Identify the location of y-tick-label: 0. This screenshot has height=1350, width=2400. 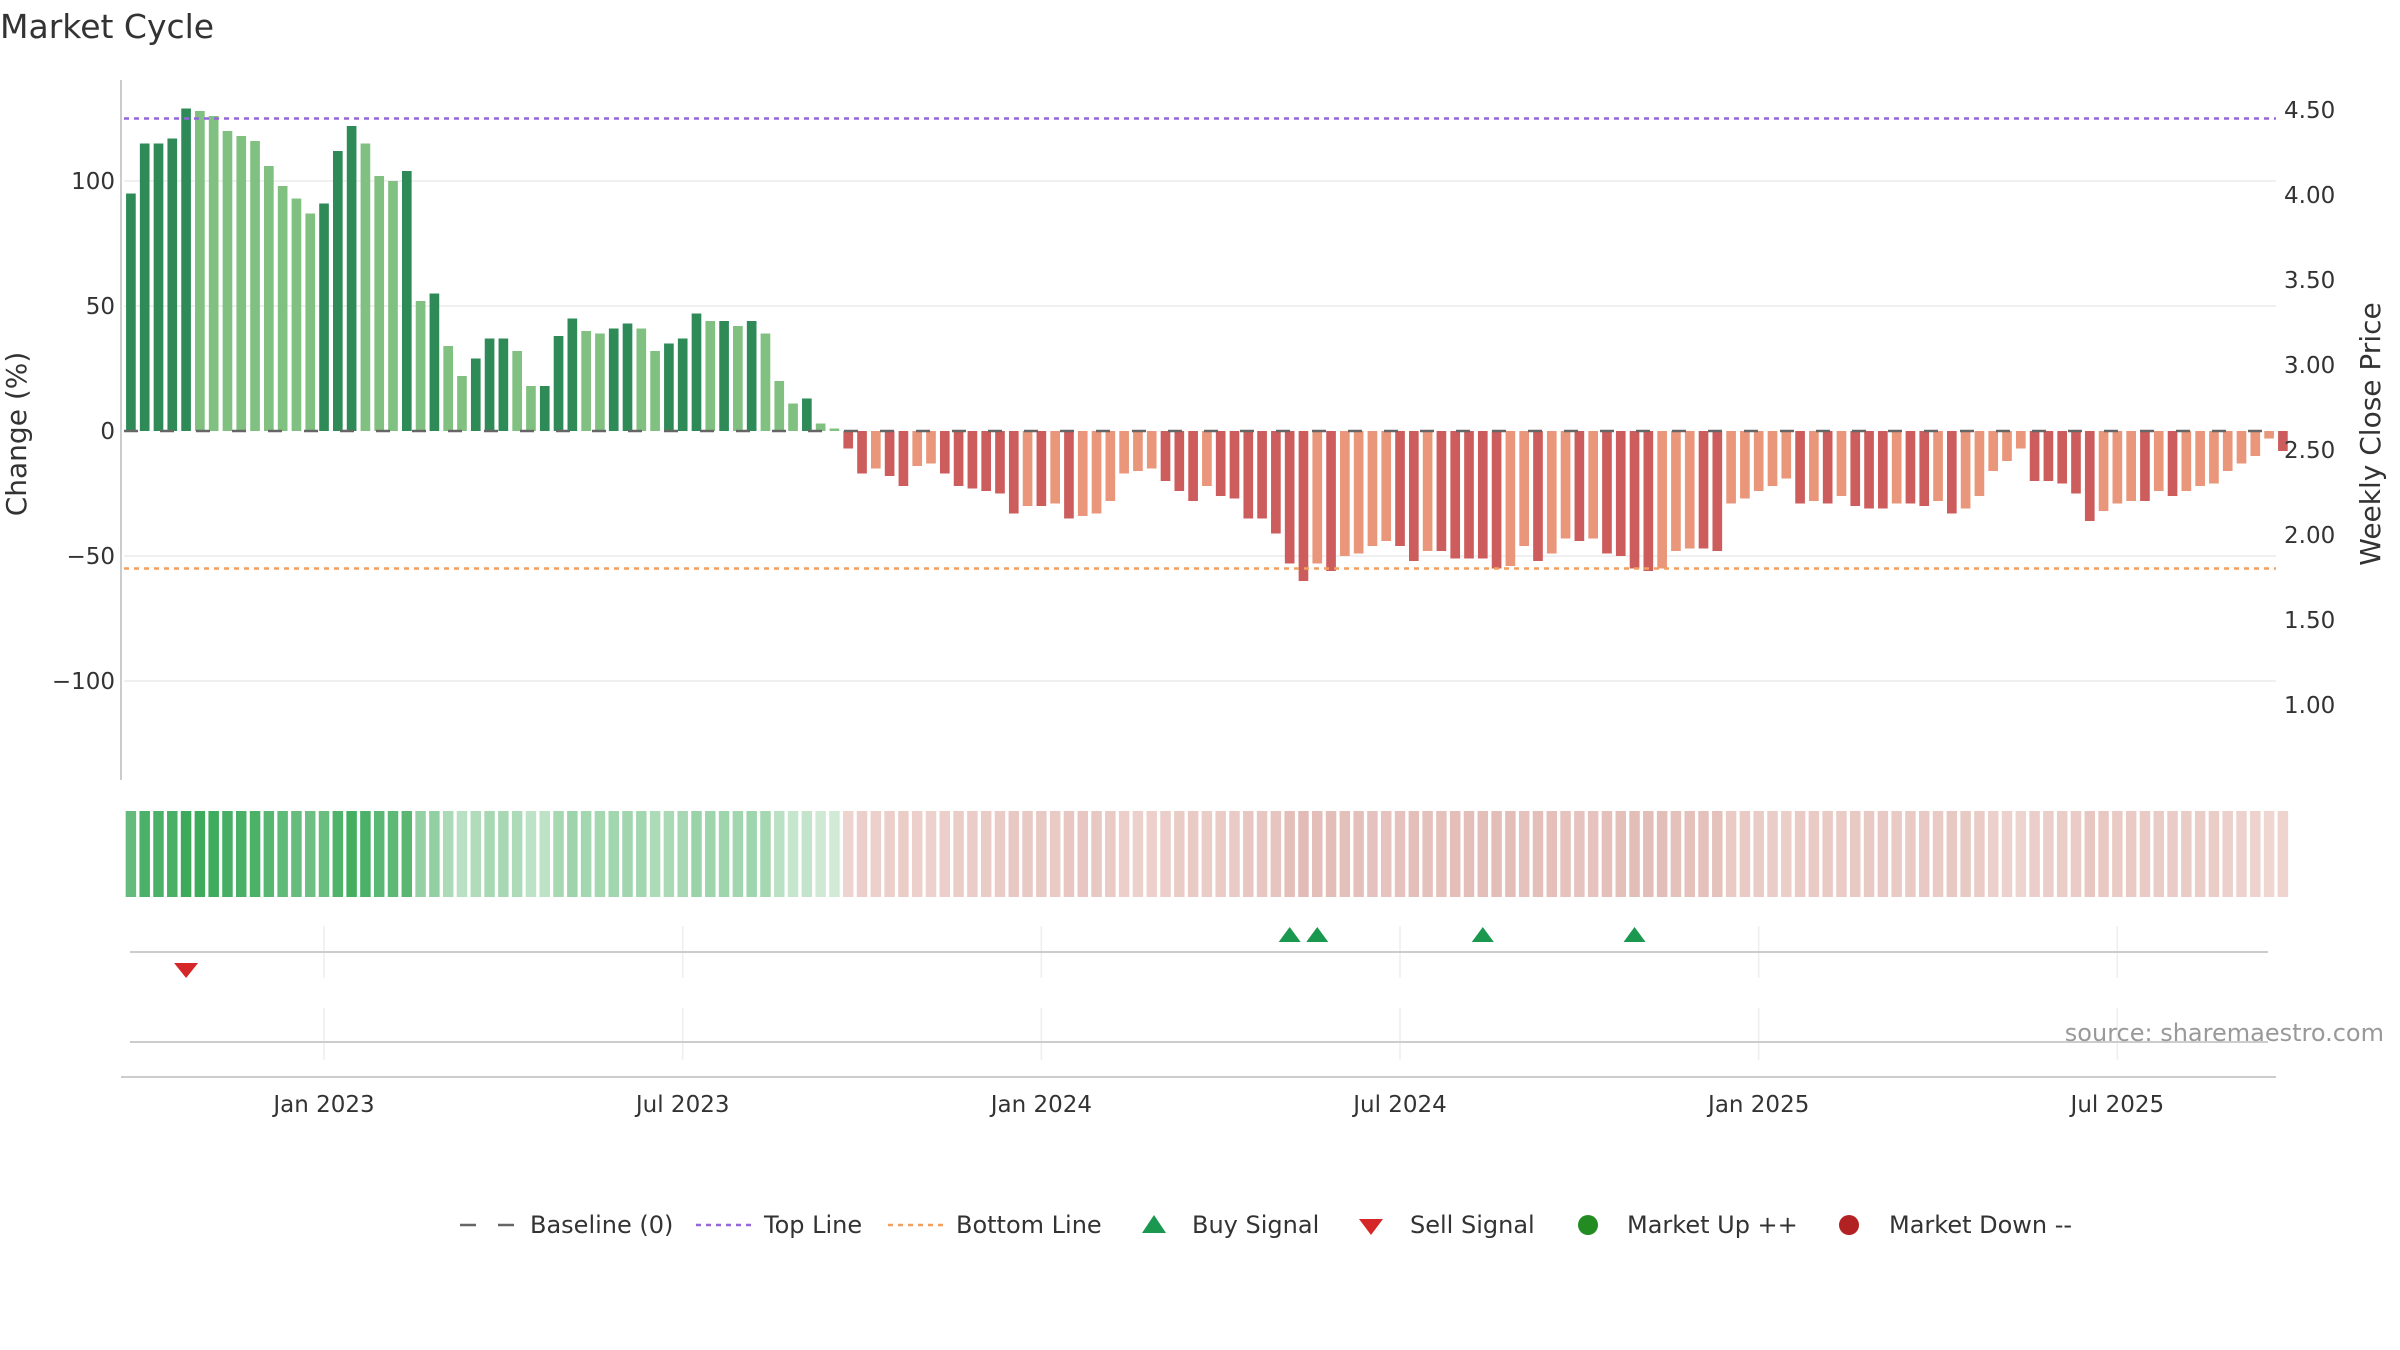
(107, 432).